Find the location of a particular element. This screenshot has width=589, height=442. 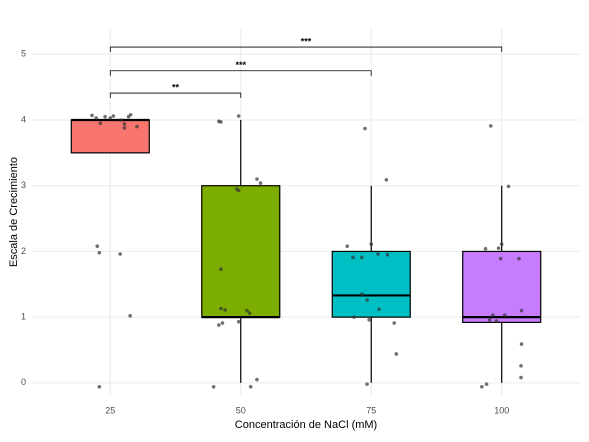

x-tick-label: 100 is located at coordinates (501, 410).